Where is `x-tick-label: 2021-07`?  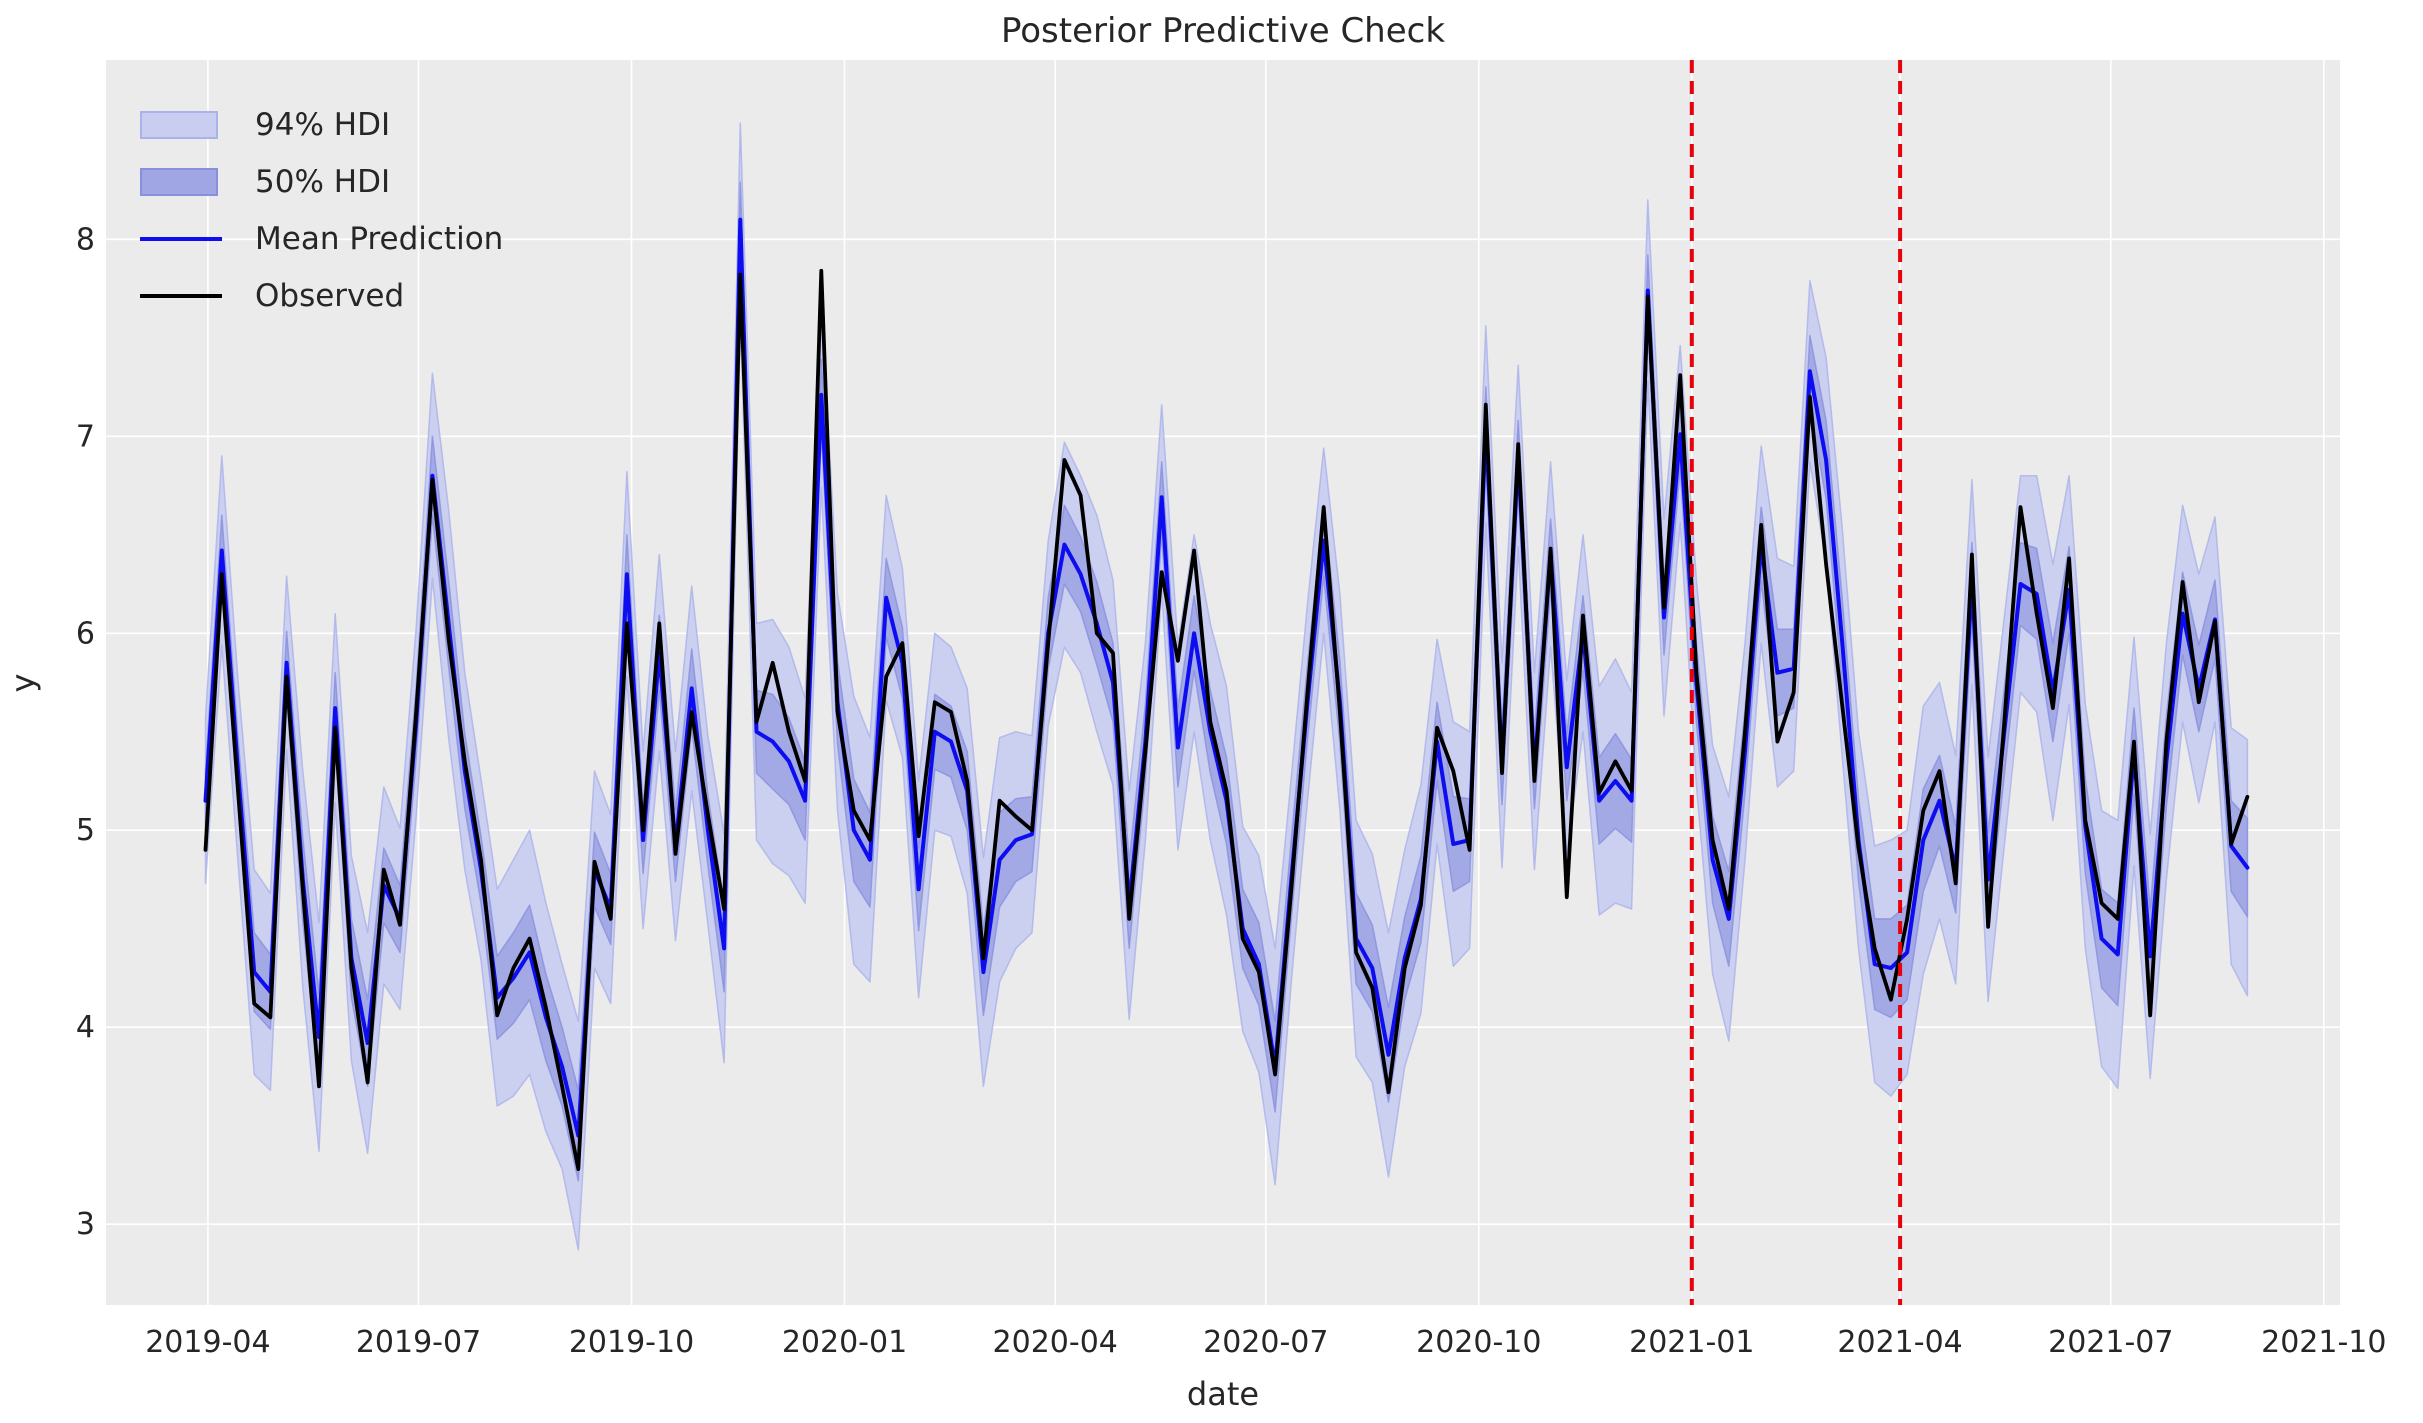
x-tick-label: 2021-07 is located at coordinates (2110, 1342).